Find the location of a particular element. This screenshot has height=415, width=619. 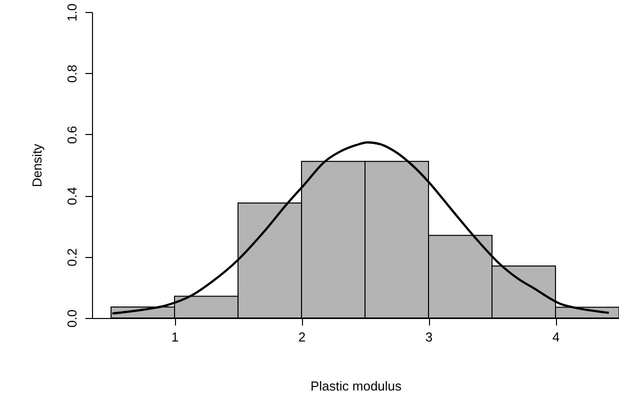

y-tick-label: 0.4 is located at coordinates (72, 196).